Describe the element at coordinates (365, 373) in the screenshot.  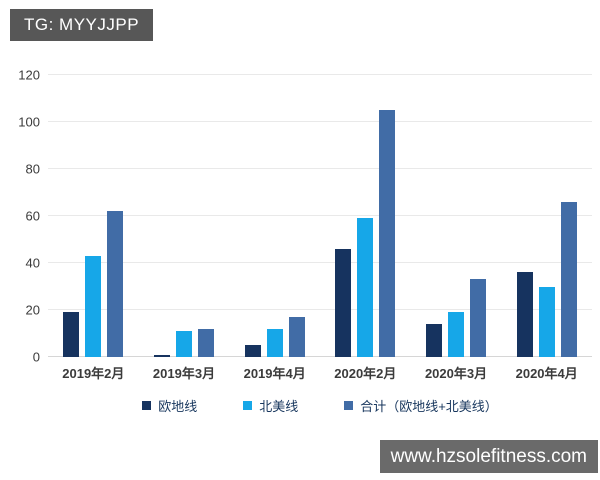
I see `x-tick-label: 2020年2月` at that location.